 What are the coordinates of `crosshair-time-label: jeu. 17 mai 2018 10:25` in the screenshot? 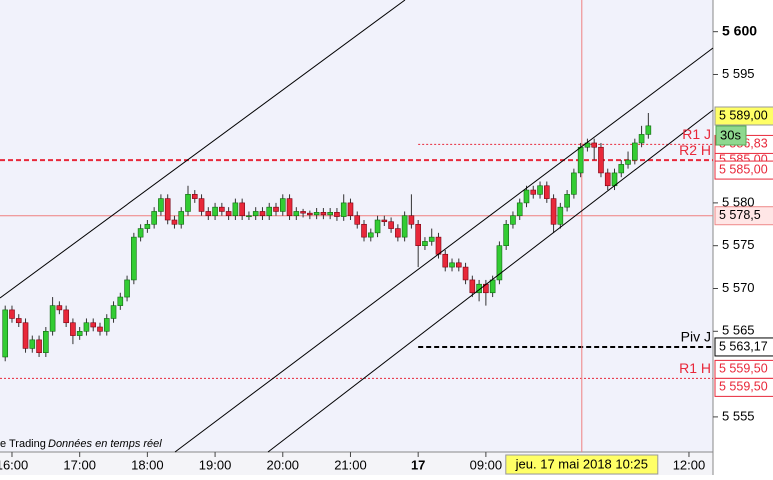 It's located at (581, 463).